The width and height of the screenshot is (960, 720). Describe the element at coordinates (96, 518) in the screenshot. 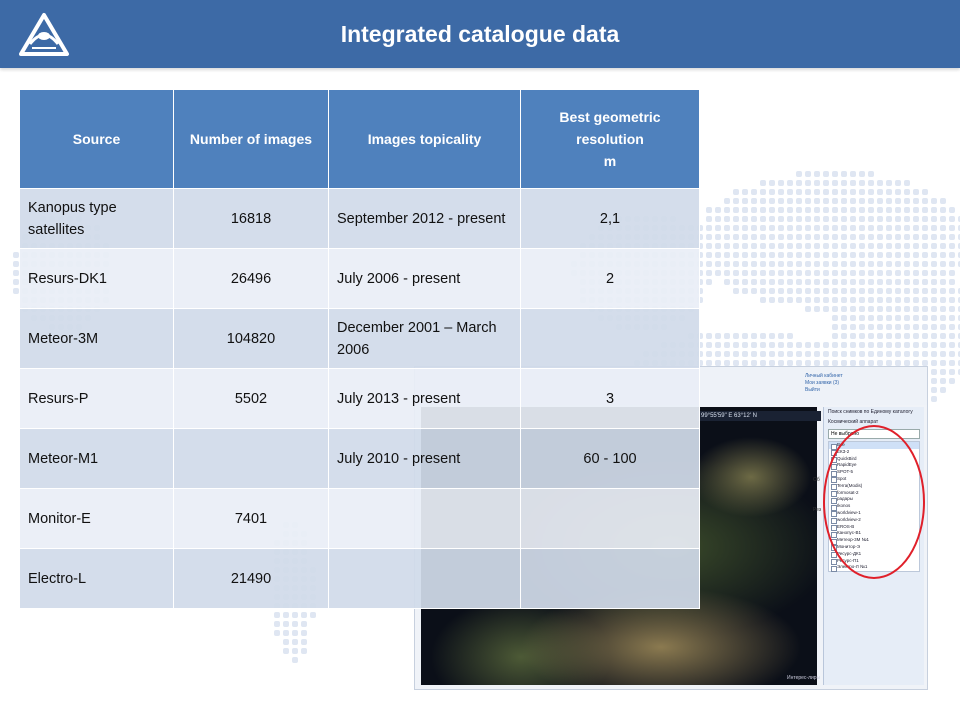

I see `cell-source: Monitor-E` at that location.